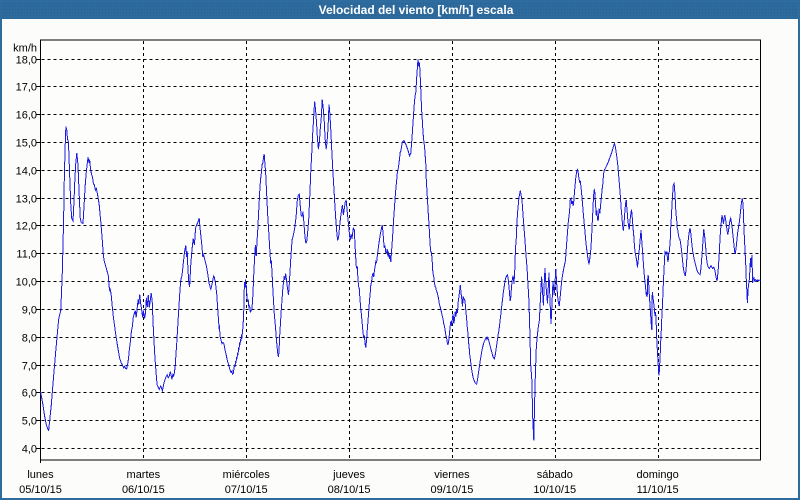 The image size is (800, 500). Describe the element at coordinates (26, 172) in the screenshot. I see `y-tick-label: 14,0` at that location.